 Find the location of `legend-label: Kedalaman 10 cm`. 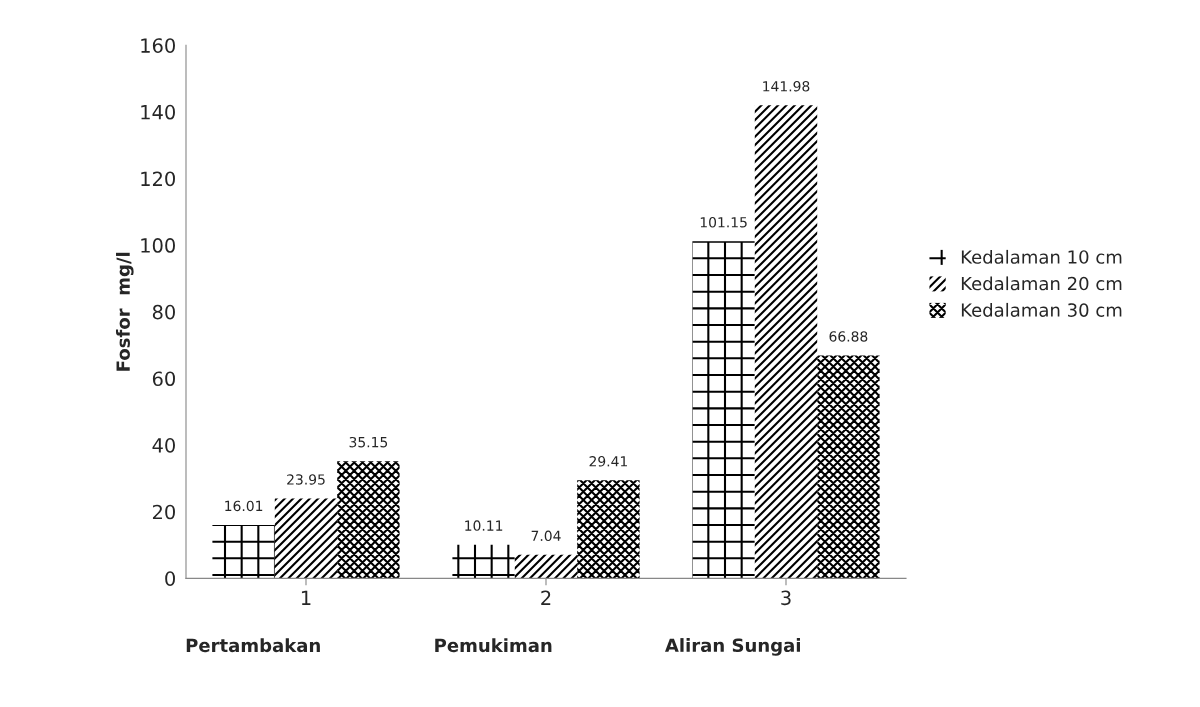

legend-label: Kedalaman 10 cm is located at coordinates (1041, 256).